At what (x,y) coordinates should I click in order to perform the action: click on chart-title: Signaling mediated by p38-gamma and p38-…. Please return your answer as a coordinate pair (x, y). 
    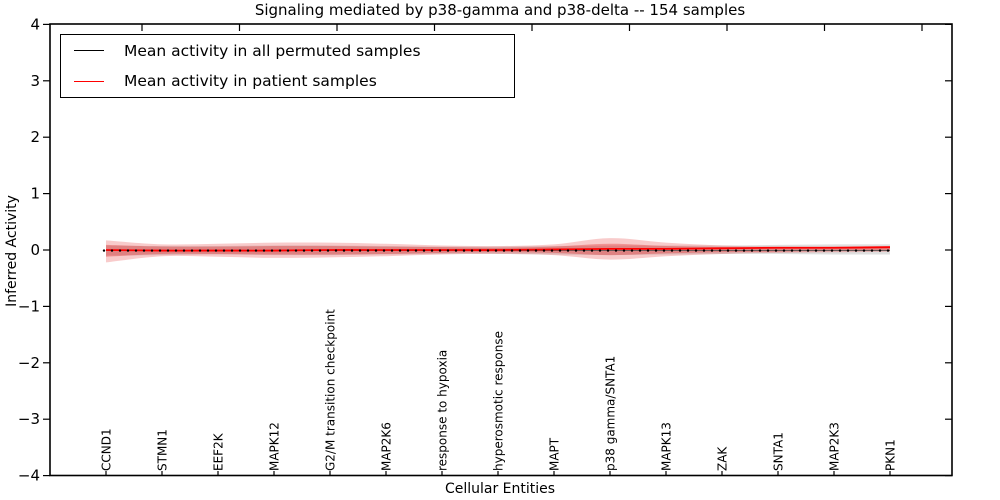
    Looking at the image, I should click on (500, 10).